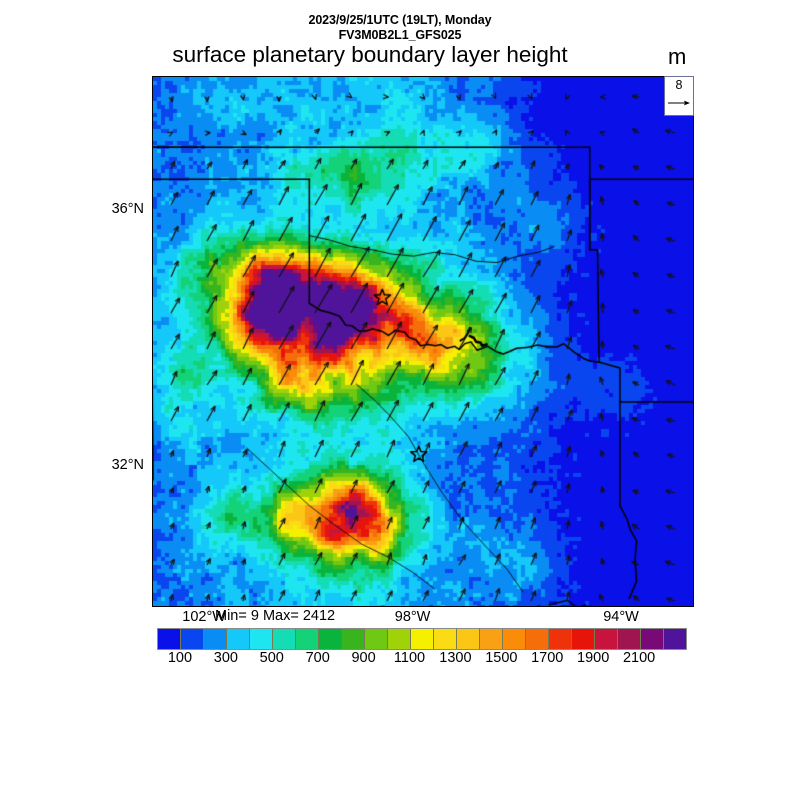  I want to click on colorbar-tick-label: 500, so click(271, 658).